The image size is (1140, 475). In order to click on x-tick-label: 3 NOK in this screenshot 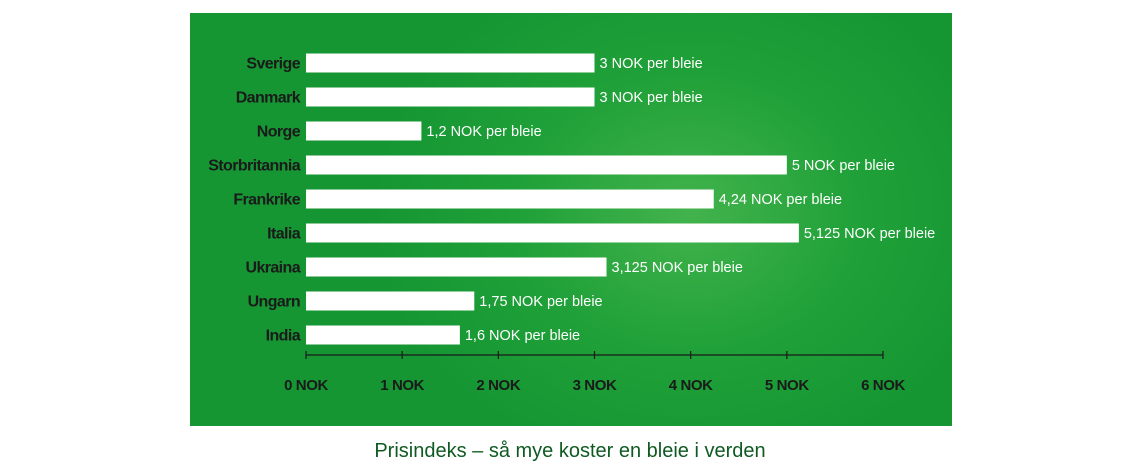, I will do `click(595, 385)`.